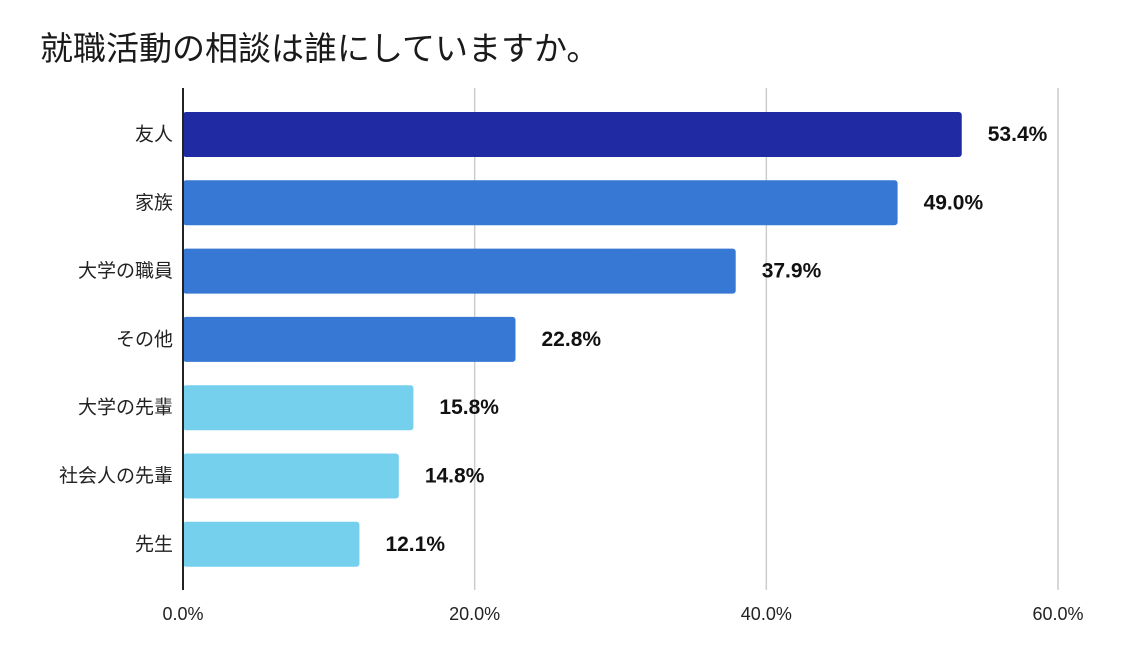  I want to click on x-tick-label-2: 40.0%, so click(766, 614).